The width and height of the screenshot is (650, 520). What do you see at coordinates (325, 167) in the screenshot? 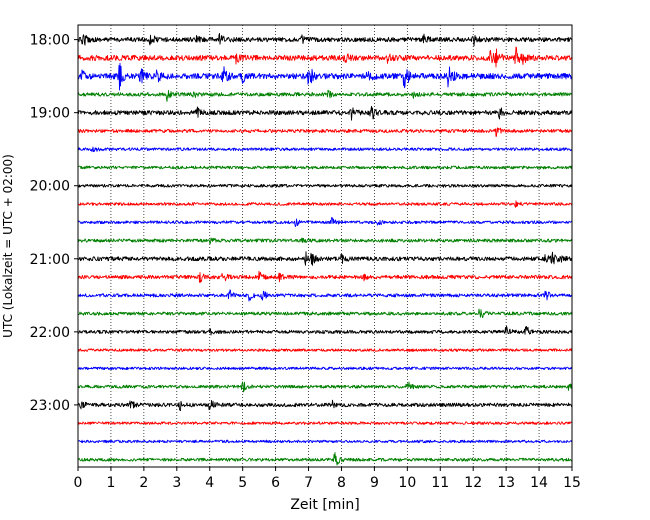
I see `trace-1945` at bounding box center [325, 167].